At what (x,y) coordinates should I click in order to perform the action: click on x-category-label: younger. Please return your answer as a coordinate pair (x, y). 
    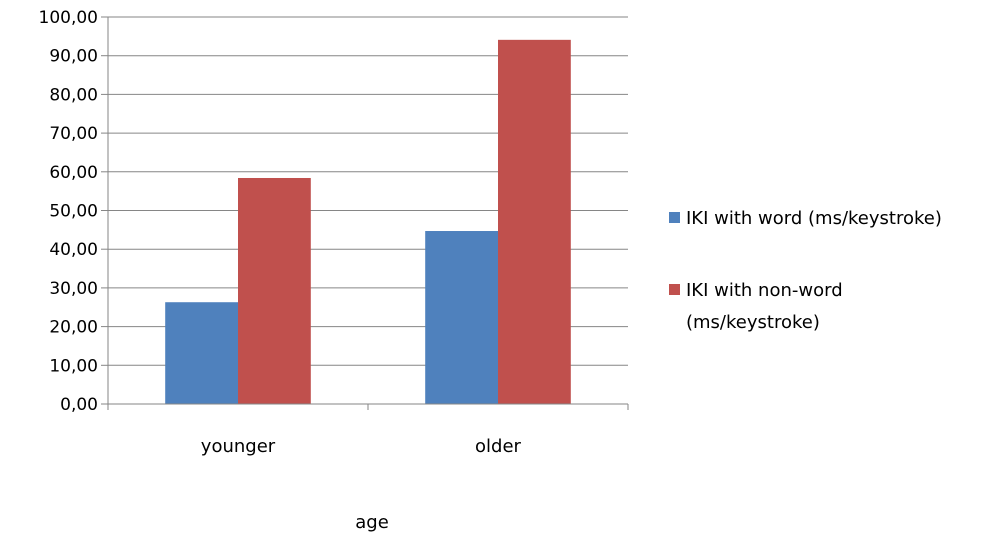
    Looking at the image, I should click on (238, 446).